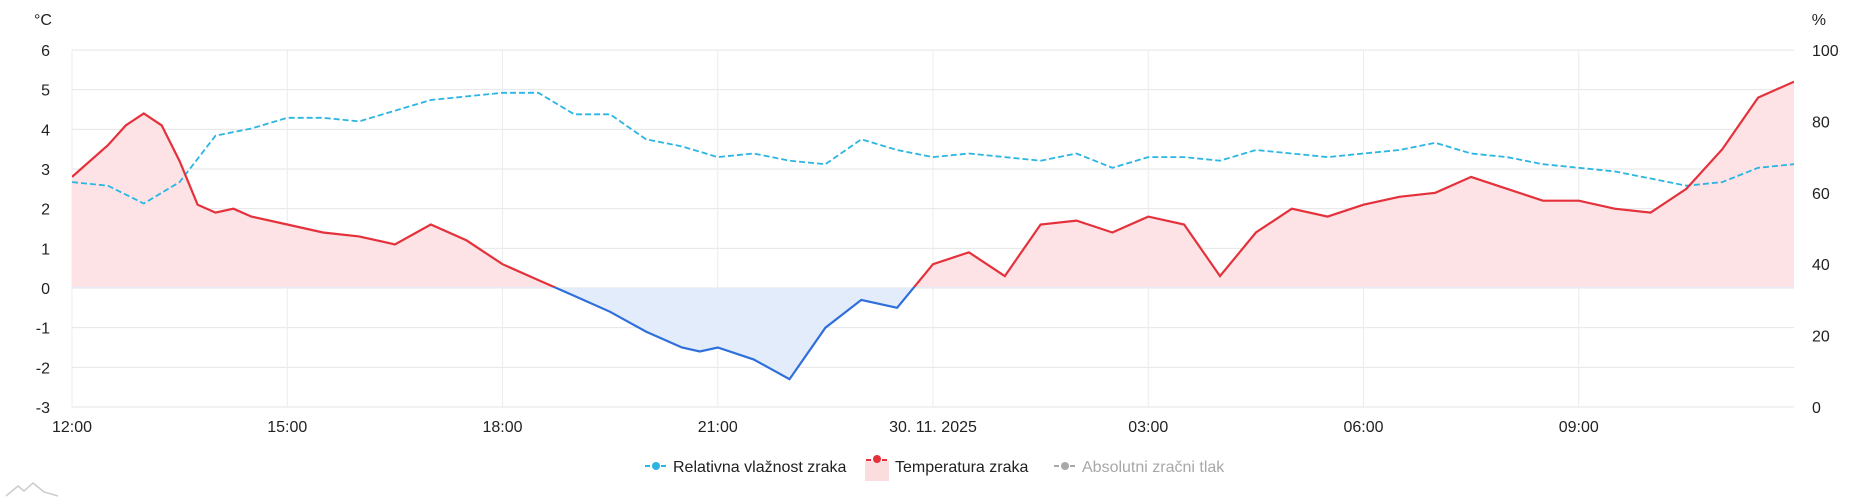  I want to click on right-tick-label: 0, so click(1816, 408).